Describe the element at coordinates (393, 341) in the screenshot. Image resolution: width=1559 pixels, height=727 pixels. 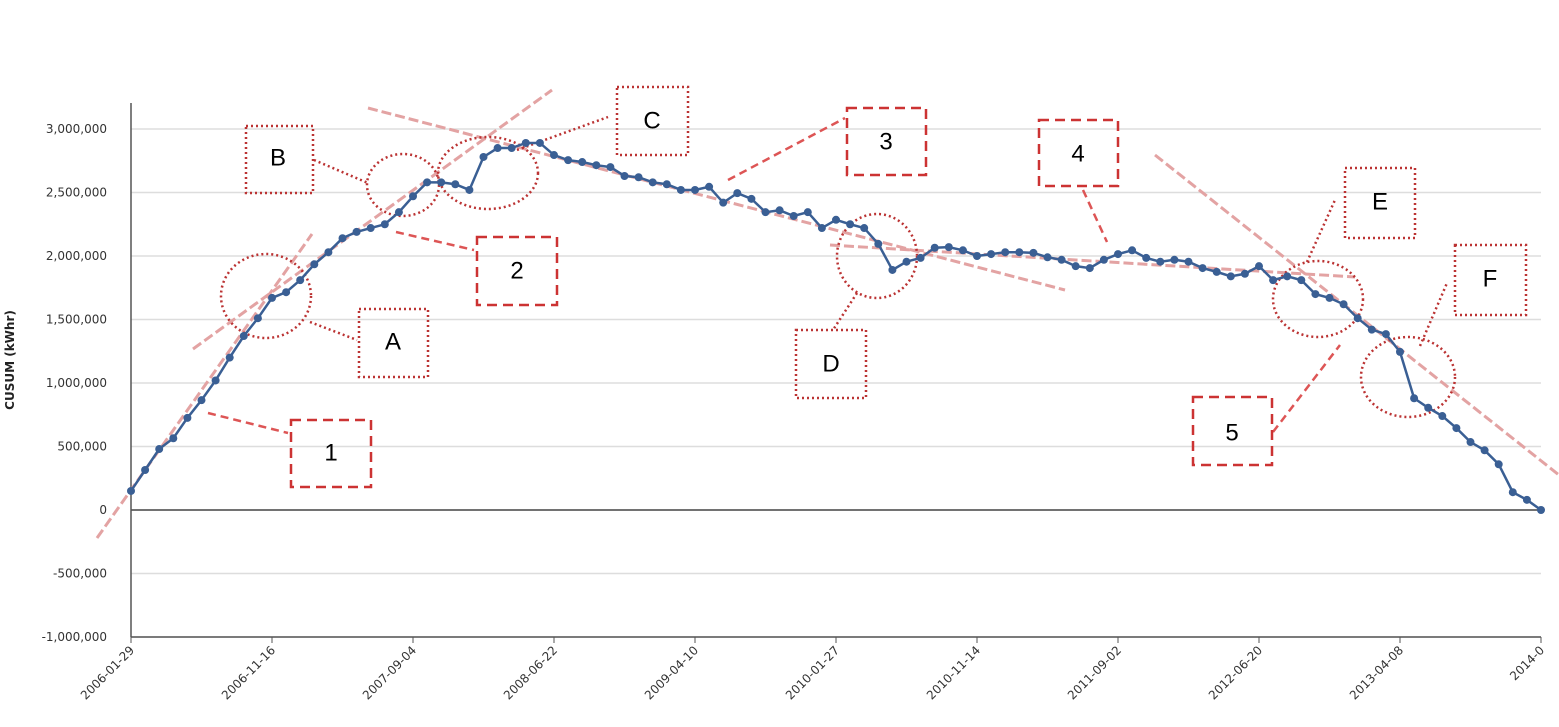
I see `annotation: A` at that location.